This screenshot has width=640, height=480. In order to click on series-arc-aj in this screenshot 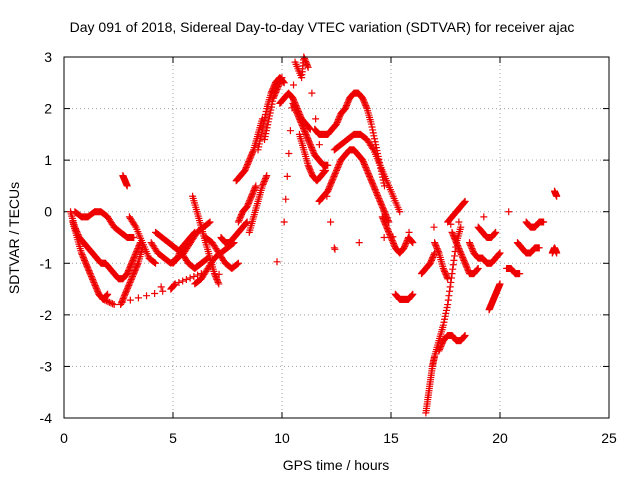, I will do `click(513, 271)`.